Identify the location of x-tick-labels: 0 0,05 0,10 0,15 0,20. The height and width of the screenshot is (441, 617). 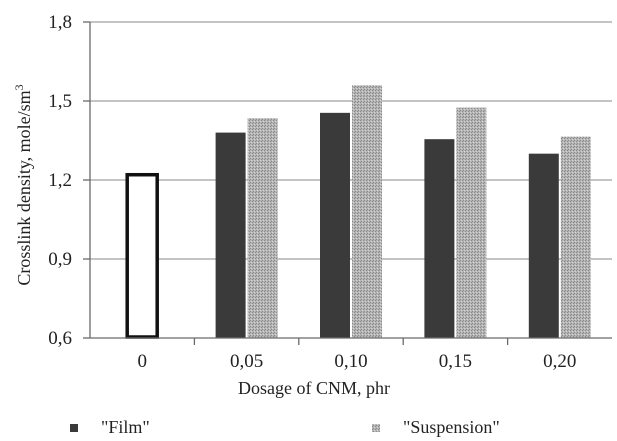
(356, 361).